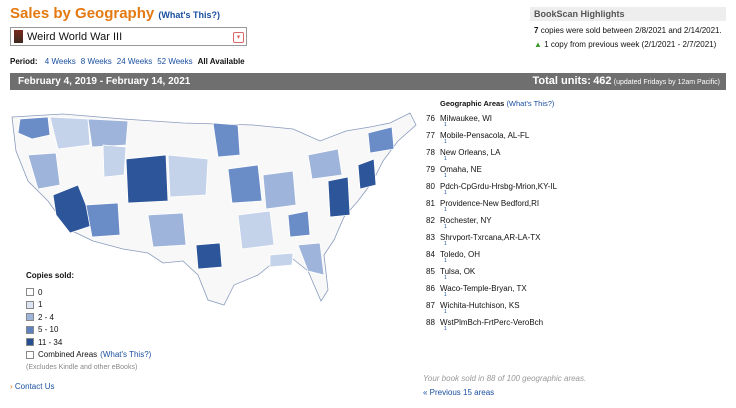  Describe the element at coordinates (82, 367) in the screenshot. I see `legend-note: (Excludes Kindle and other eBooks)` at that location.